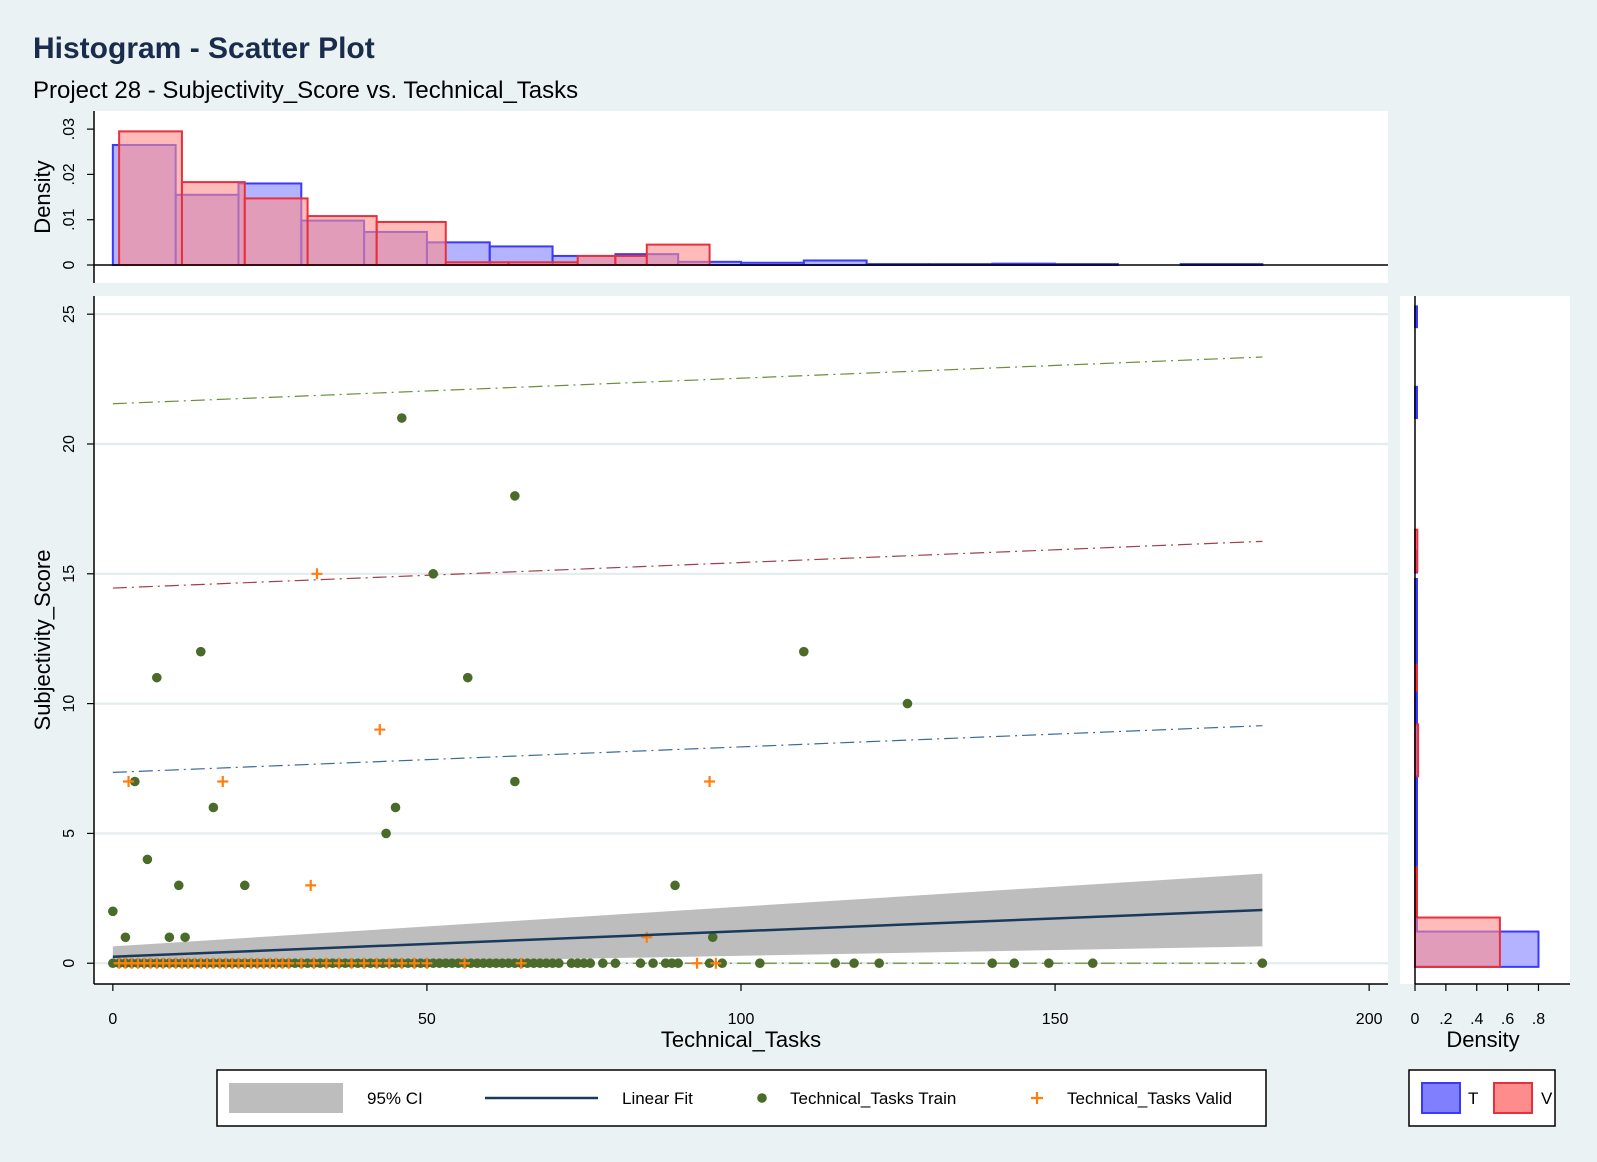 The width and height of the screenshot is (1597, 1162). Describe the element at coordinates (1507, 1019) in the screenshot. I see `right-hist-xtick-label-3: .6` at that location.